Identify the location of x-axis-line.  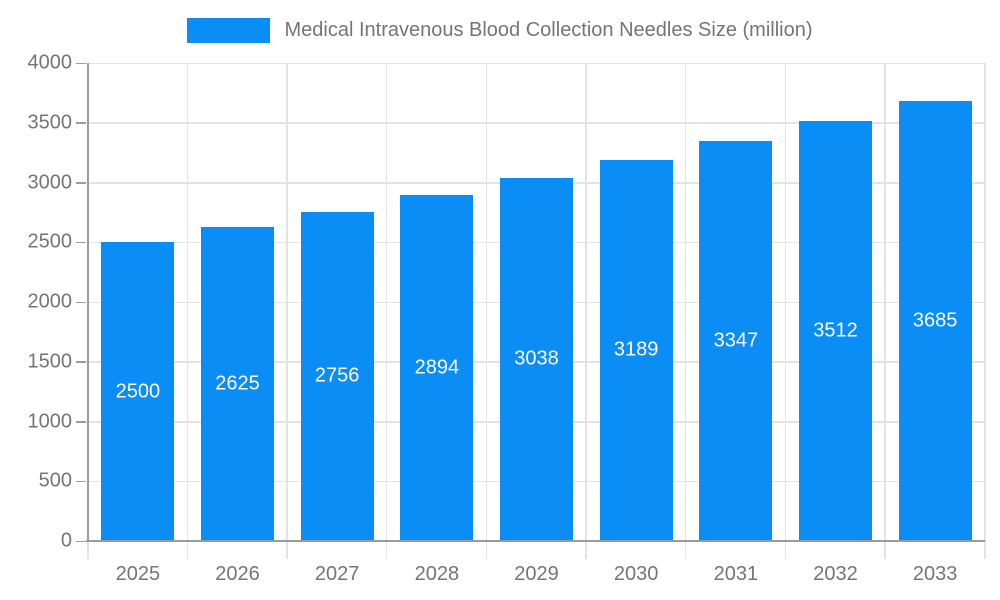
(535, 541).